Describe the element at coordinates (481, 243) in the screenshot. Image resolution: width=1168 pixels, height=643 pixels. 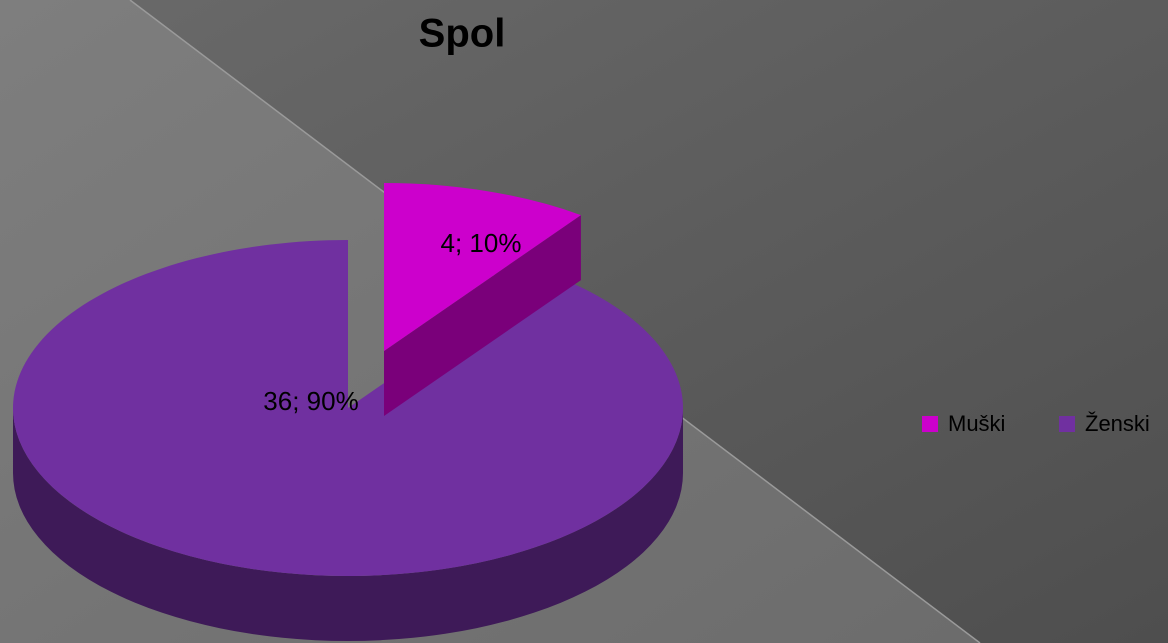
I see `data-label: 4; 10%` at that location.